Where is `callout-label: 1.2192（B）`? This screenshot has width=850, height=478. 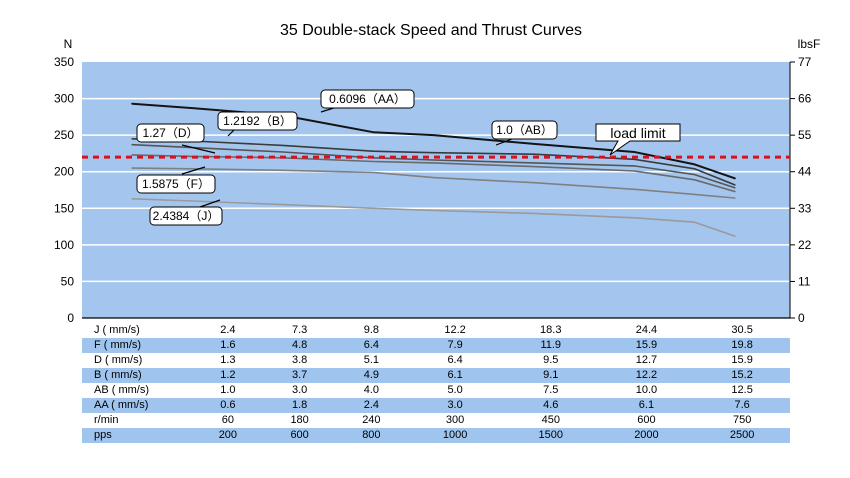
callout-label: 1.2192（B） is located at coordinates (257, 121).